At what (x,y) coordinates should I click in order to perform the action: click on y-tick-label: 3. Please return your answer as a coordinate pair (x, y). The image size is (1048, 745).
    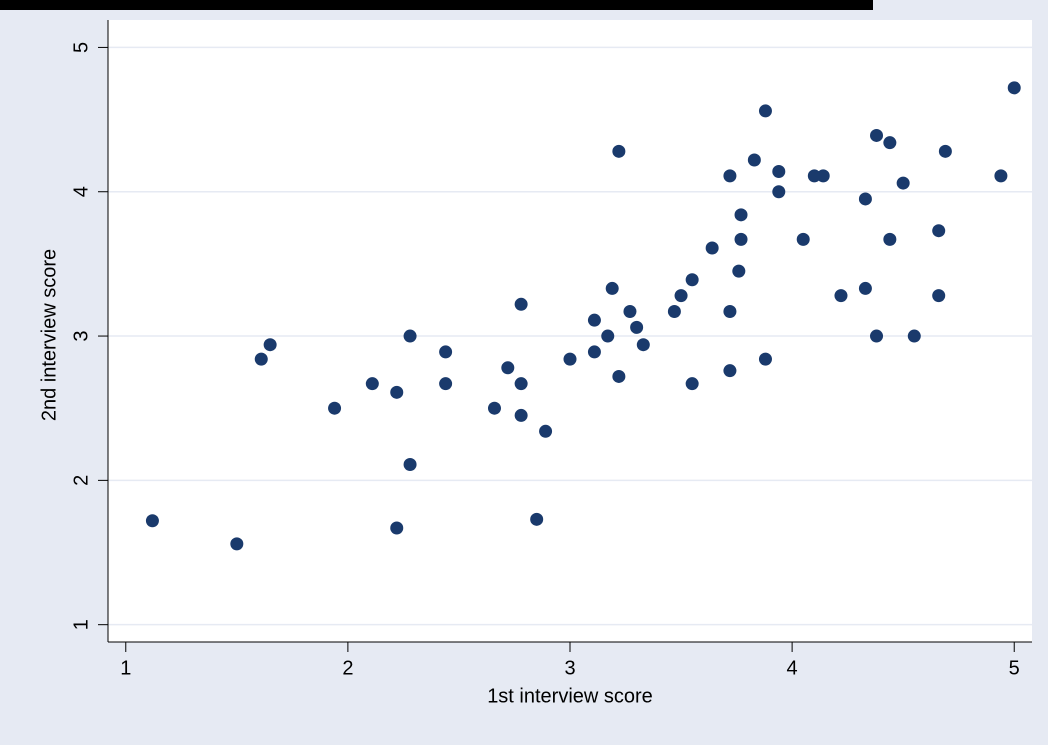
    Looking at the image, I should click on (81, 335).